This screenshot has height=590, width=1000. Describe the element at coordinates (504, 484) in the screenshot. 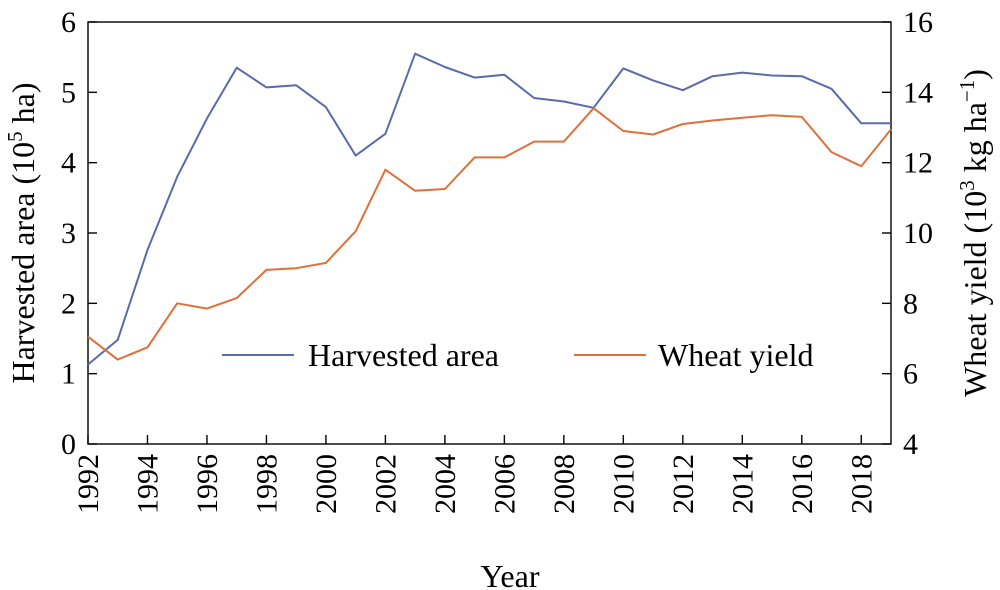

I see `x-tick-label-2006: 2006` at that location.